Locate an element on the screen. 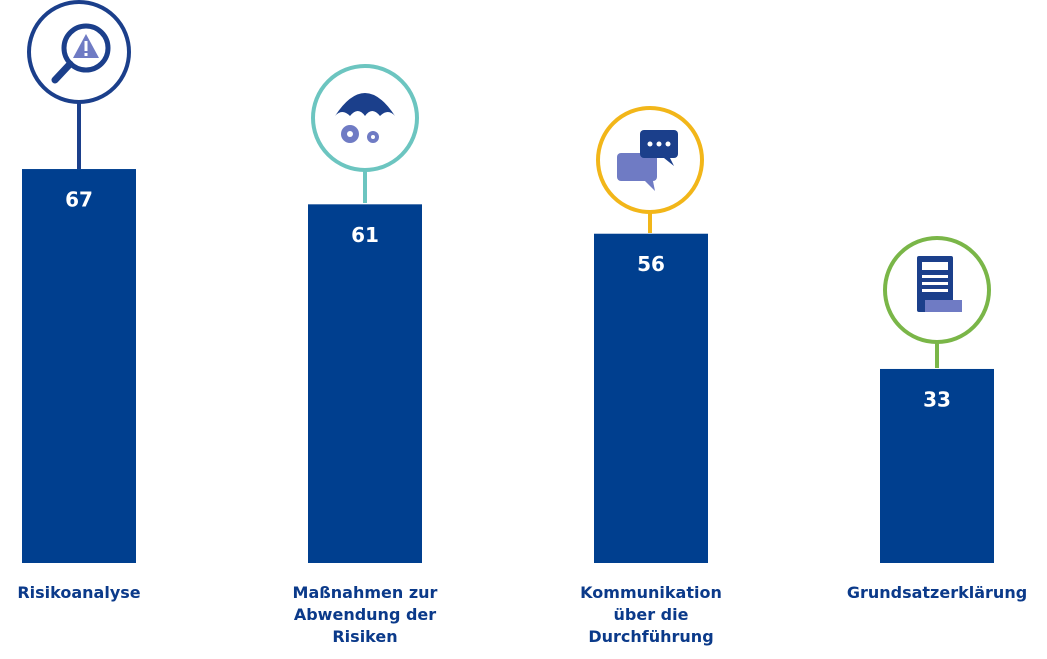 This screenshot has height=659, width=1047. category-label: Grundsatzerklärung is located at coordinates (937, 592).